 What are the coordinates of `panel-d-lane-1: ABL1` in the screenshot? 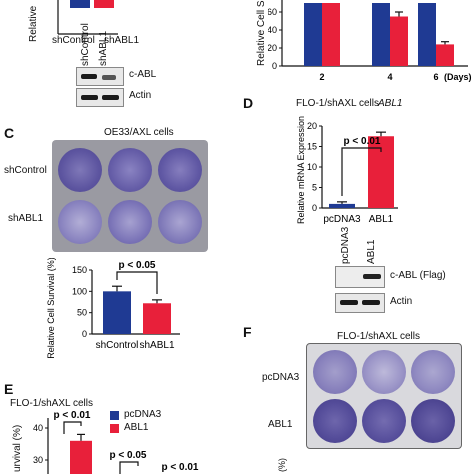 It's located at (371, 251).